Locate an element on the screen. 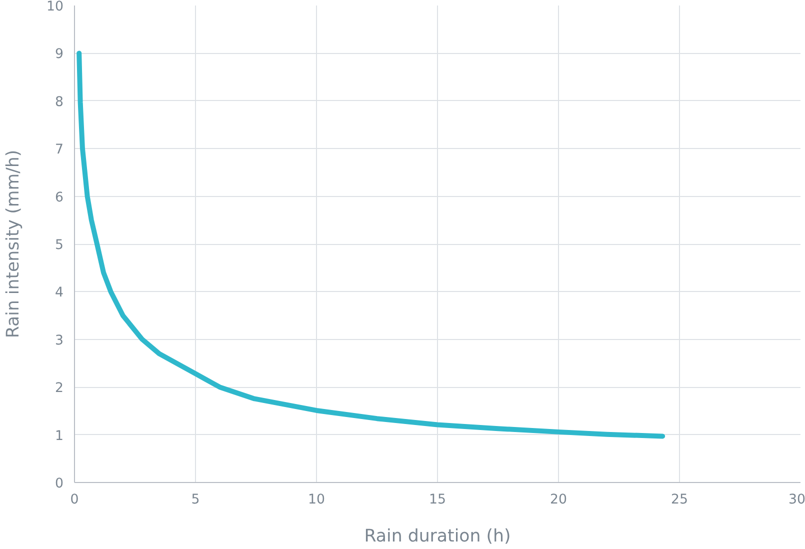  x-tick-label: 10 is located at coordinates (316, 500).